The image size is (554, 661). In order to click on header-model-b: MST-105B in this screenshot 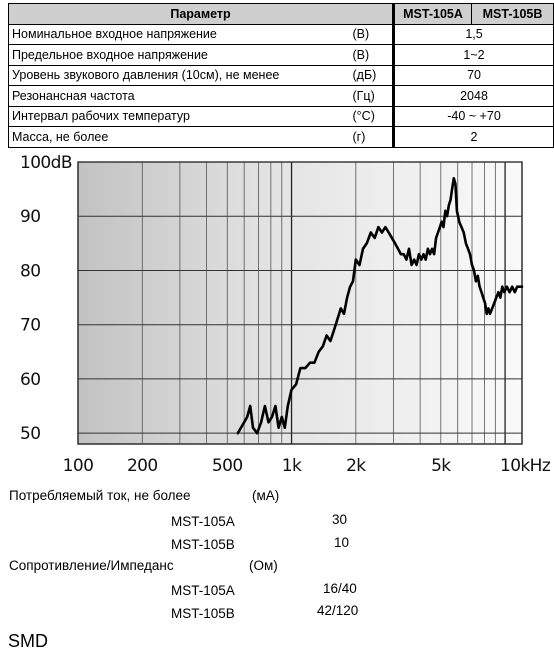, I will do `click(512, 14)`.